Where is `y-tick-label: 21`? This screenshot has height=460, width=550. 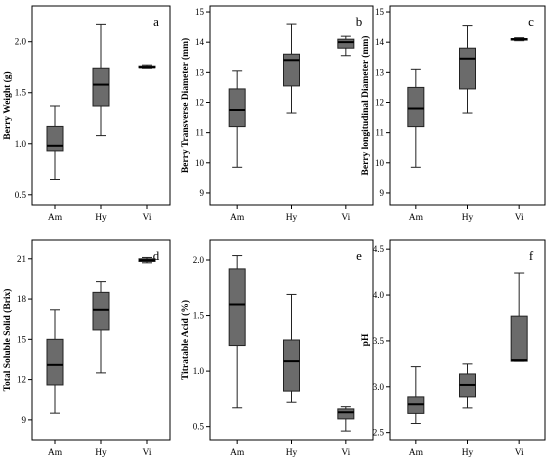
y-tick-label: 21 is located at coordinates (21, 259).